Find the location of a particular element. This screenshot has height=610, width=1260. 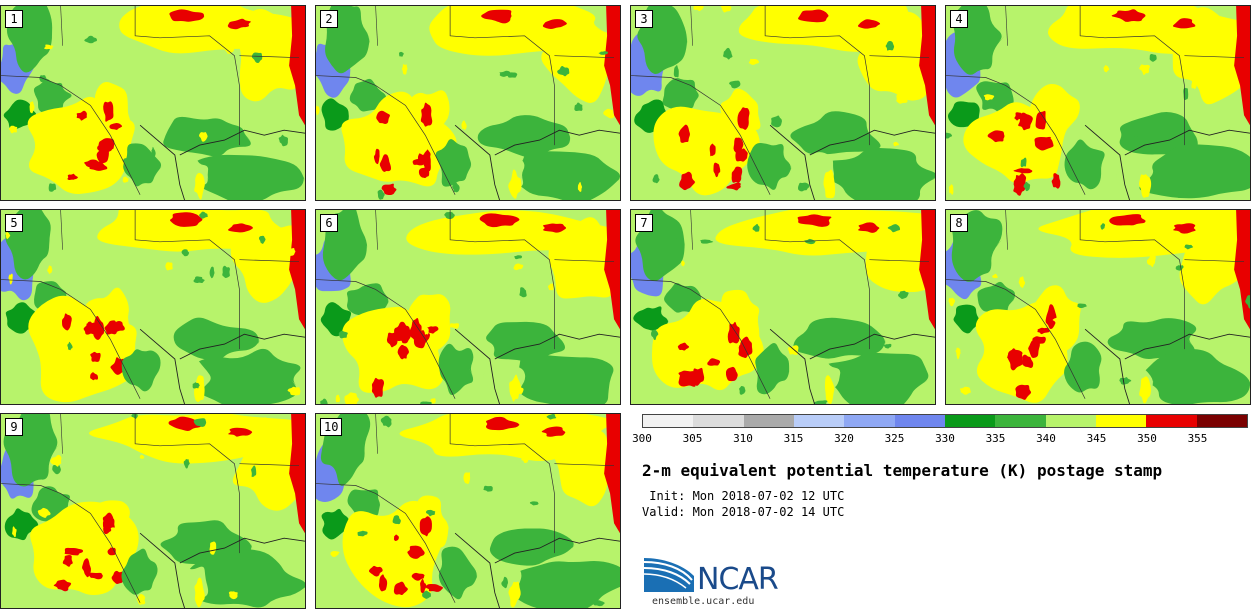

member-number-label: 10 is located at coordinates (331, 427).